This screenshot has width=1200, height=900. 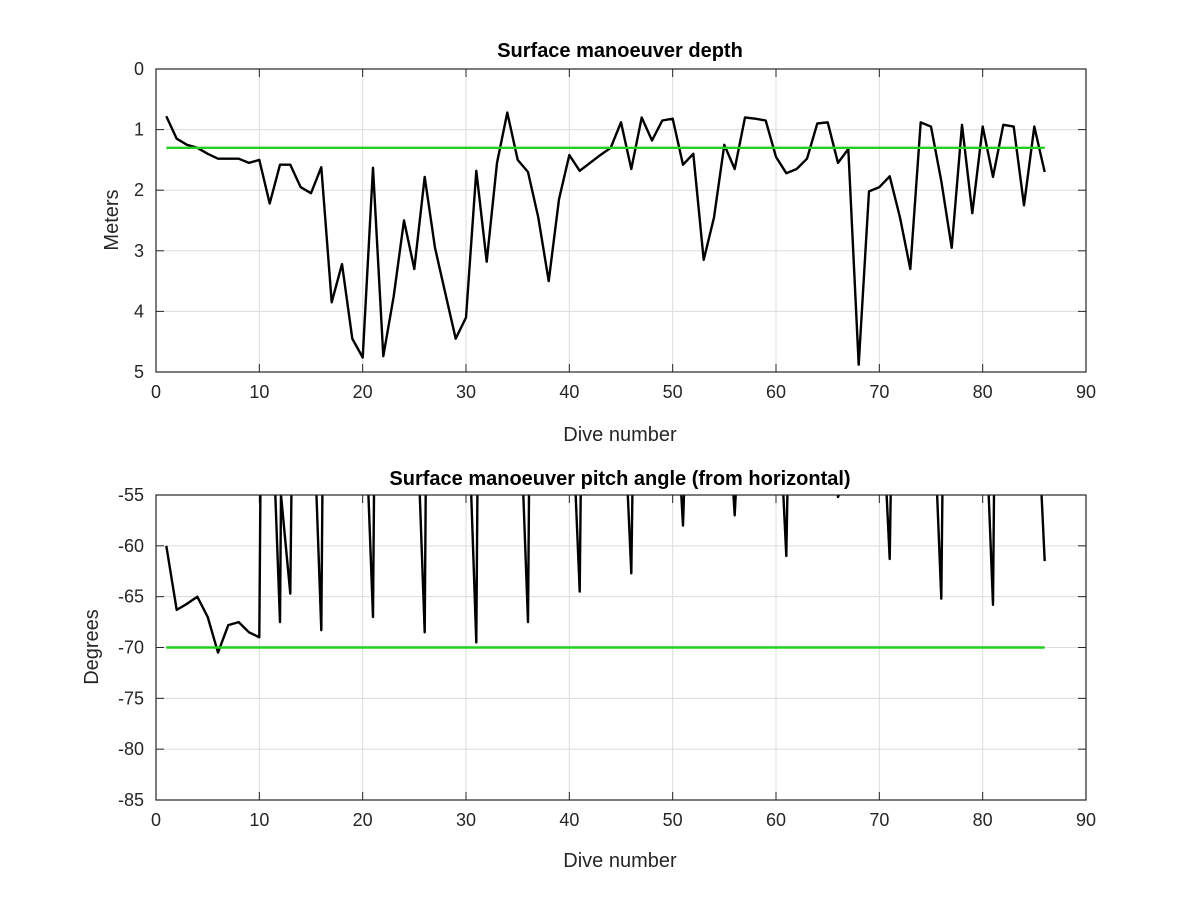 What do you see at coordinates (983, 820) in the screenshot?
I see `pitch-x-tick-label: 80` at bounding box center [983, 820].